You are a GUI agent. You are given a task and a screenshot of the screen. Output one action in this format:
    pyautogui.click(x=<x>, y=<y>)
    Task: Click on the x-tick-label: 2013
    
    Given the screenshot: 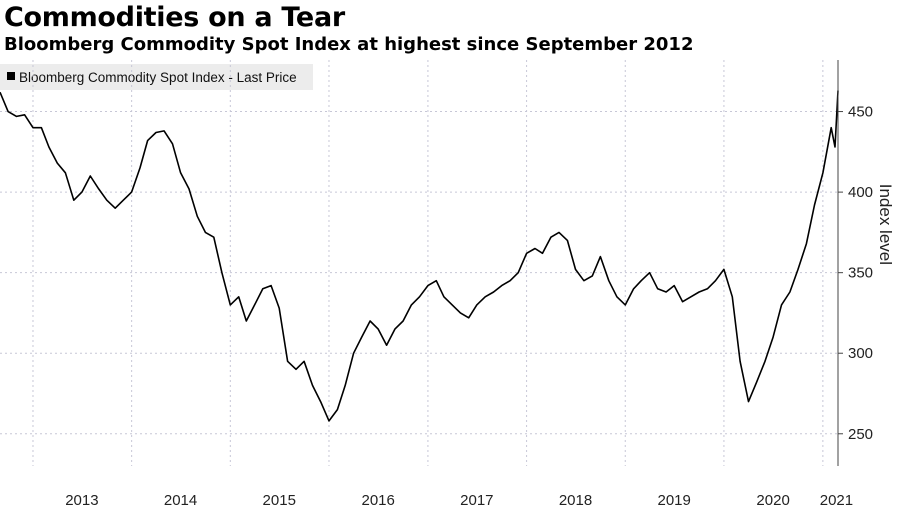 What is the action you would take?
    pyautogui.click(x=81, y=500)
    